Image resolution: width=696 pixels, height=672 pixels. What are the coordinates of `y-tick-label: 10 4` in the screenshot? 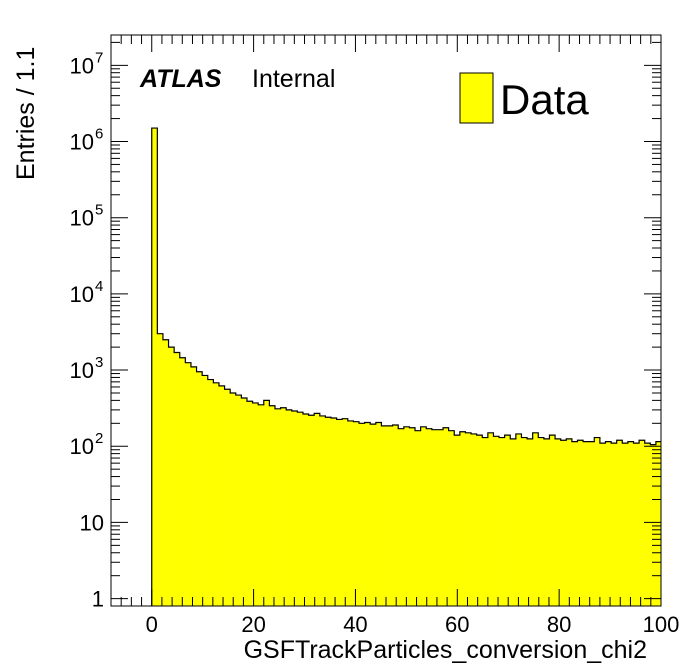 It's located at (87, 292).